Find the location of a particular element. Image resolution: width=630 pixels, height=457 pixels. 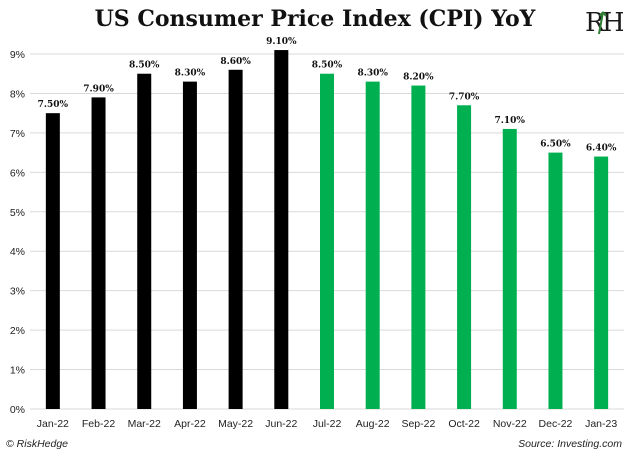

bar-value-label: 7.90% is located at coordinates (98, 89).